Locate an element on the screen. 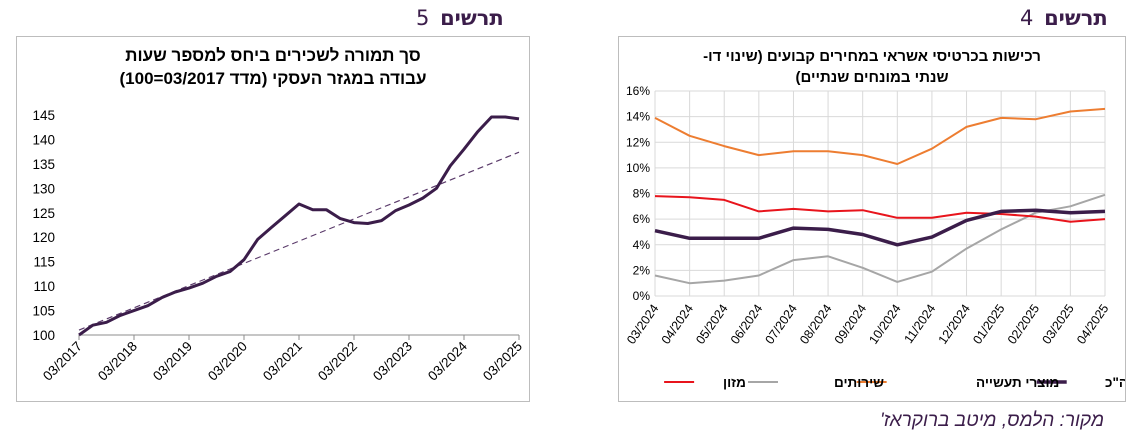 The height and width of the screenshot is (446, 1146). chart-4-y-tick-label: 12% is located at coordinates (638, 142).